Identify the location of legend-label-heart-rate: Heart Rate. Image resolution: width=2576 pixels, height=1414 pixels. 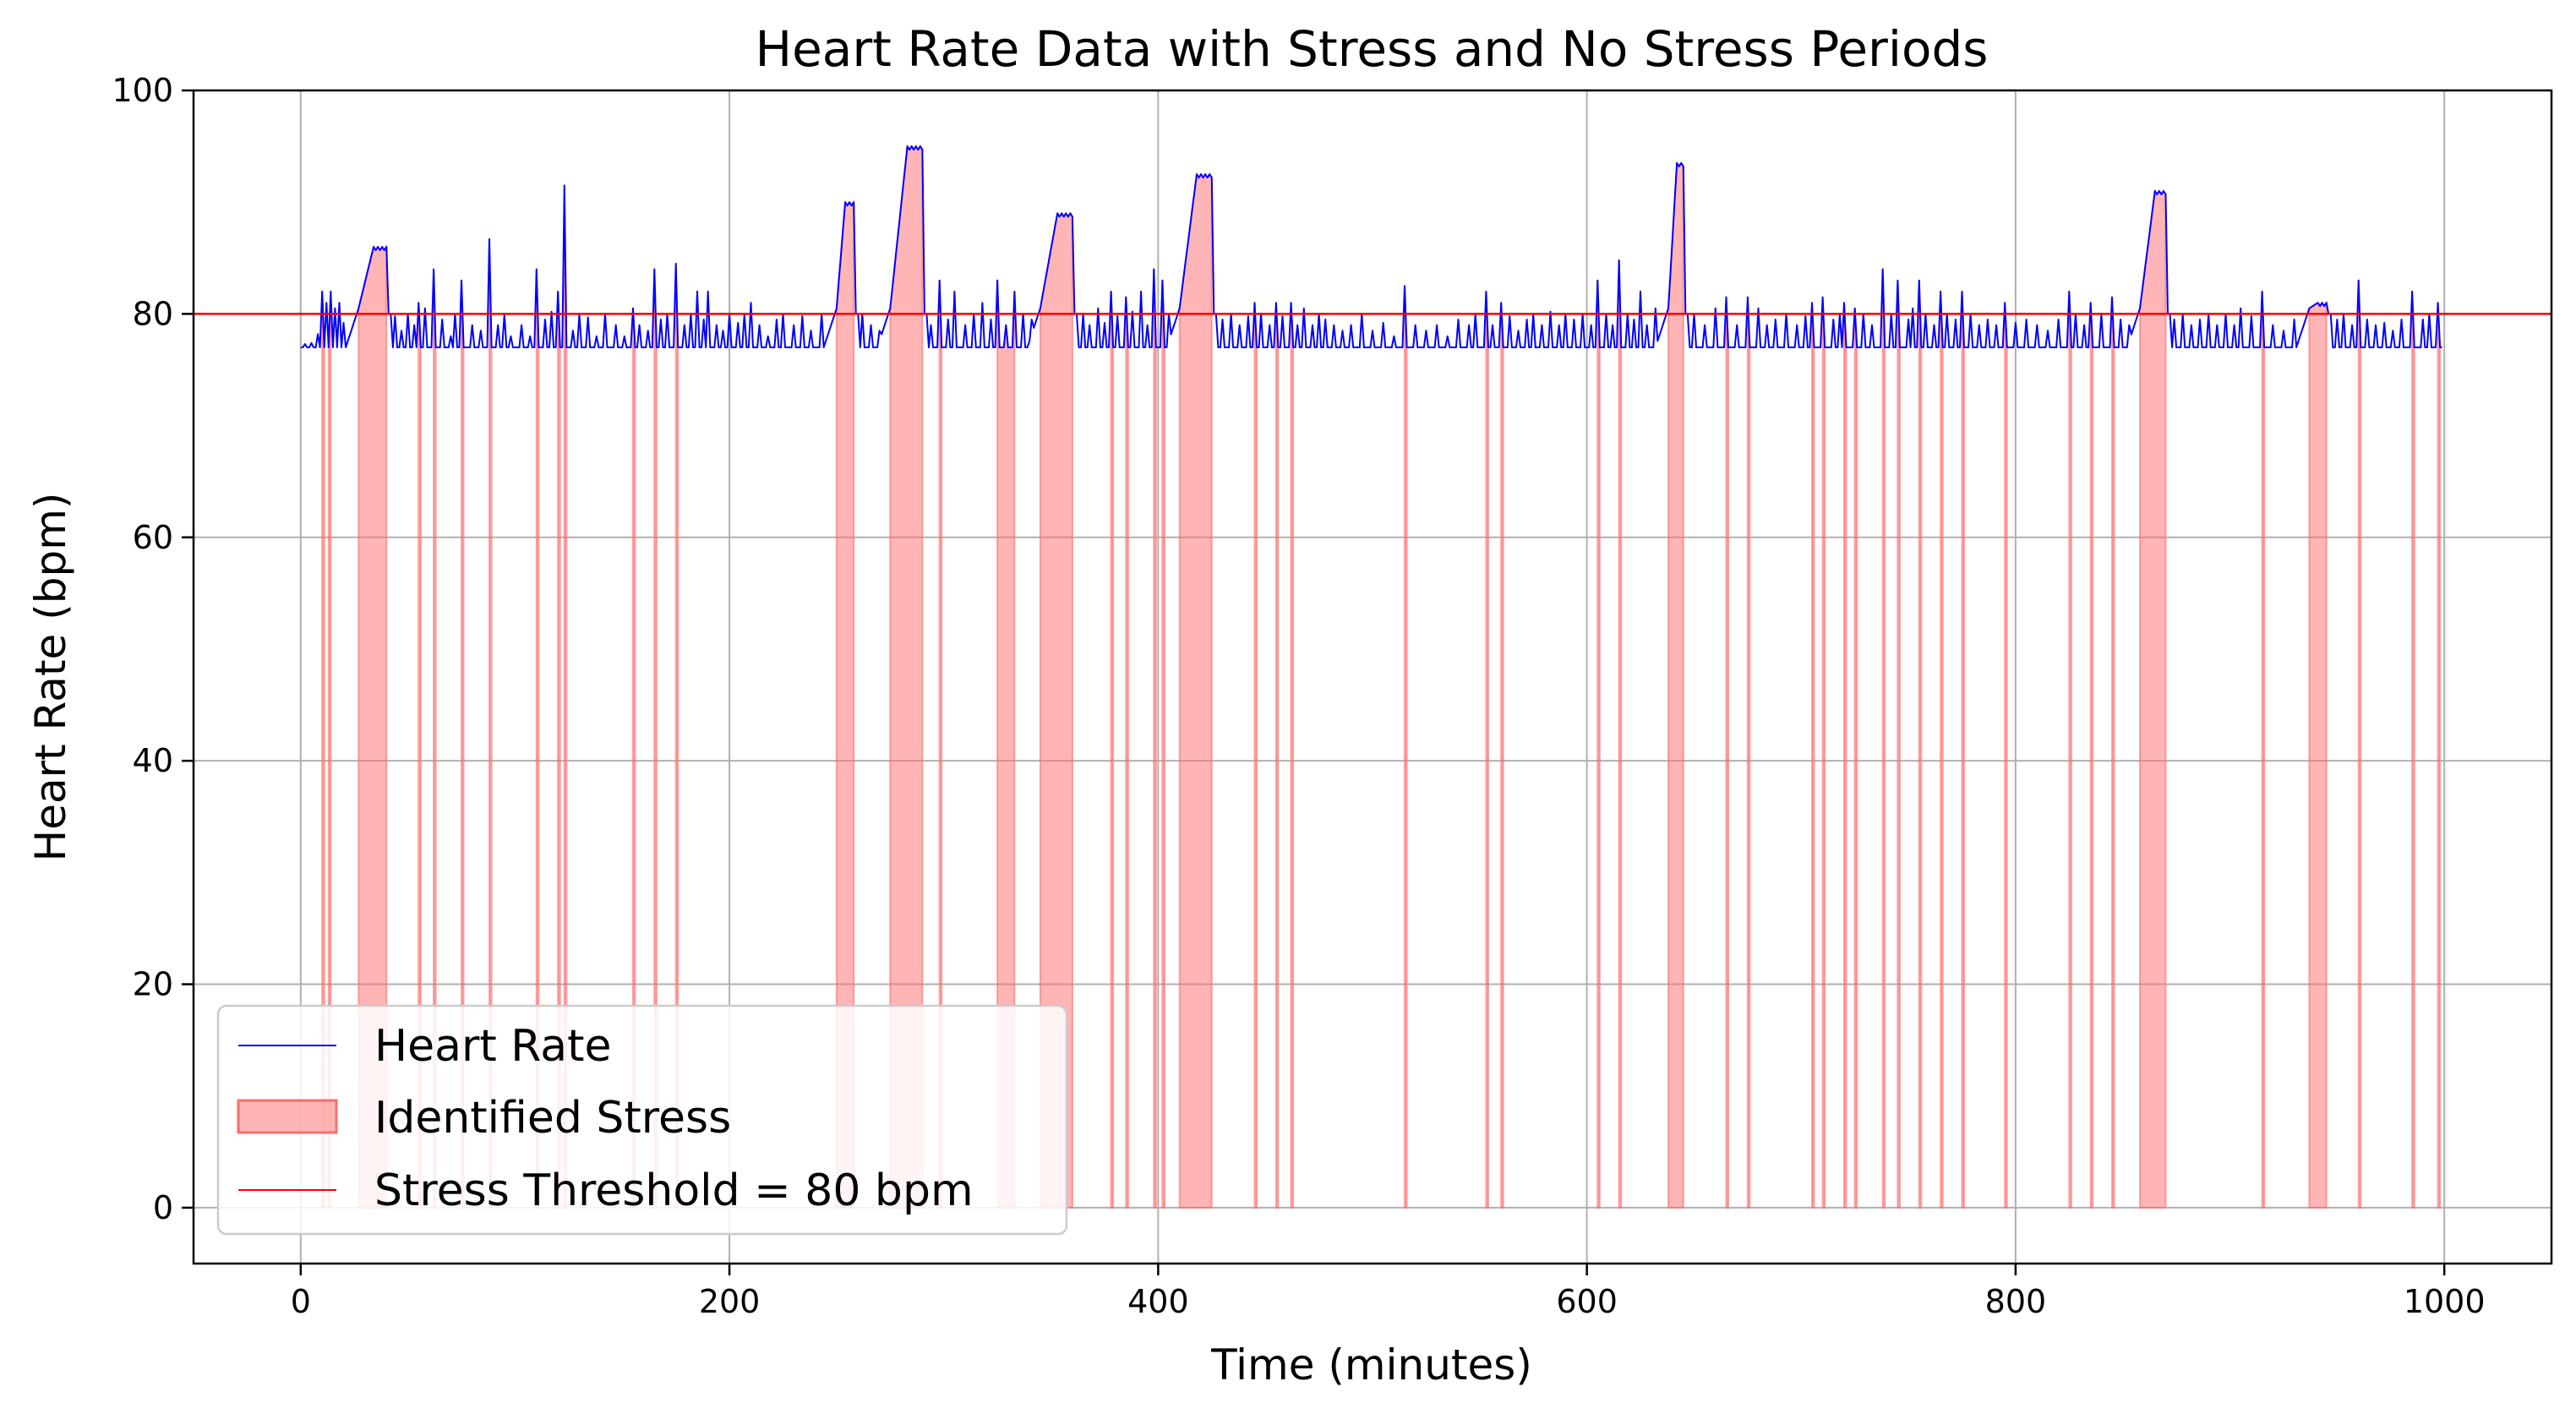
(493, 1046).